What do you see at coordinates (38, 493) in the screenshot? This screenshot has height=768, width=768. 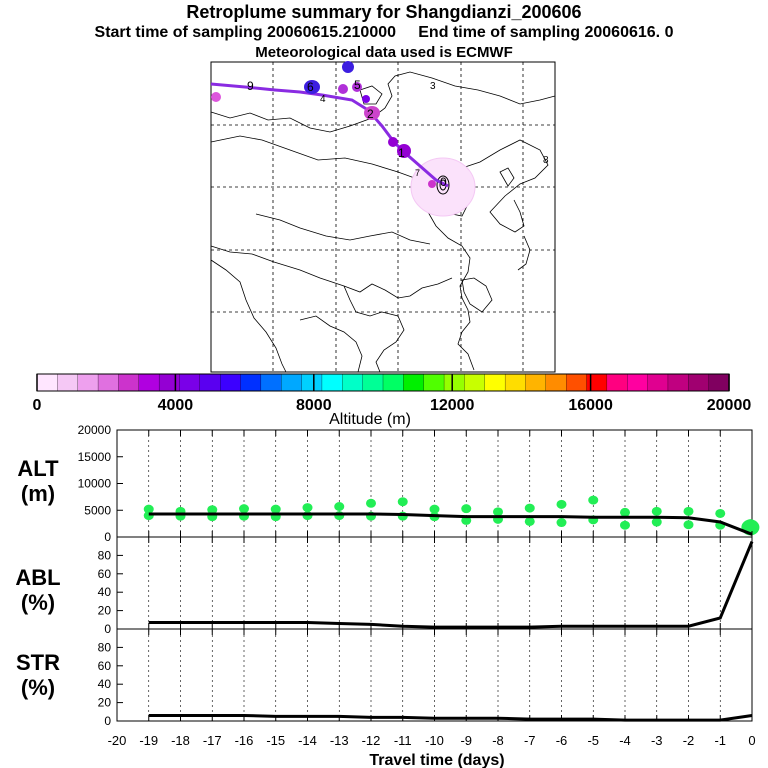 I see `alt-unit: (m)` at bounding box center [38, 493].